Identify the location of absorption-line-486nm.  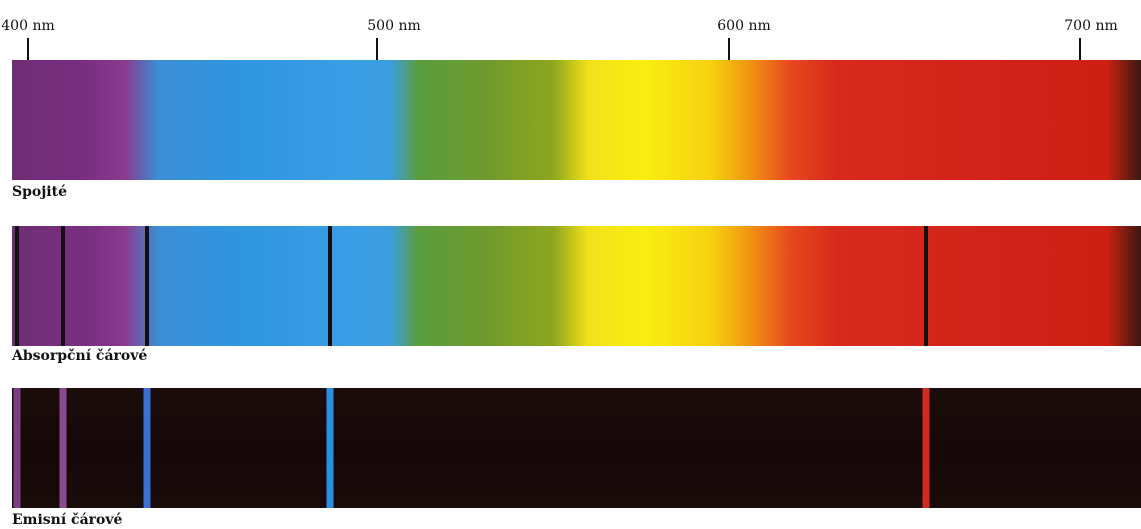
(329, 286).